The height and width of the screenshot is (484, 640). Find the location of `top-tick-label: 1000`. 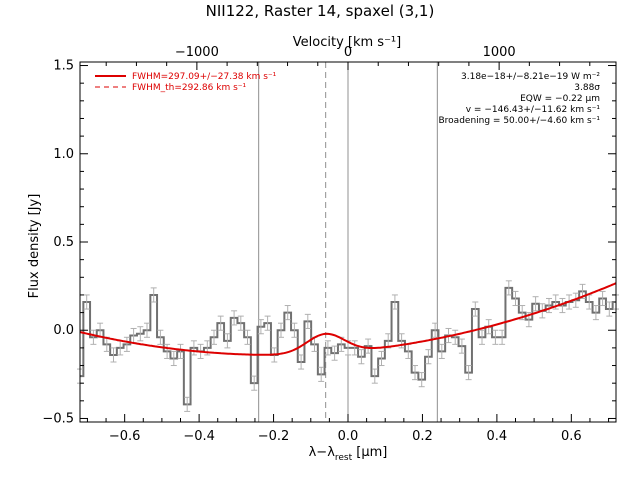

top-tick-label: 1000 is located at coordinates (499, 52).